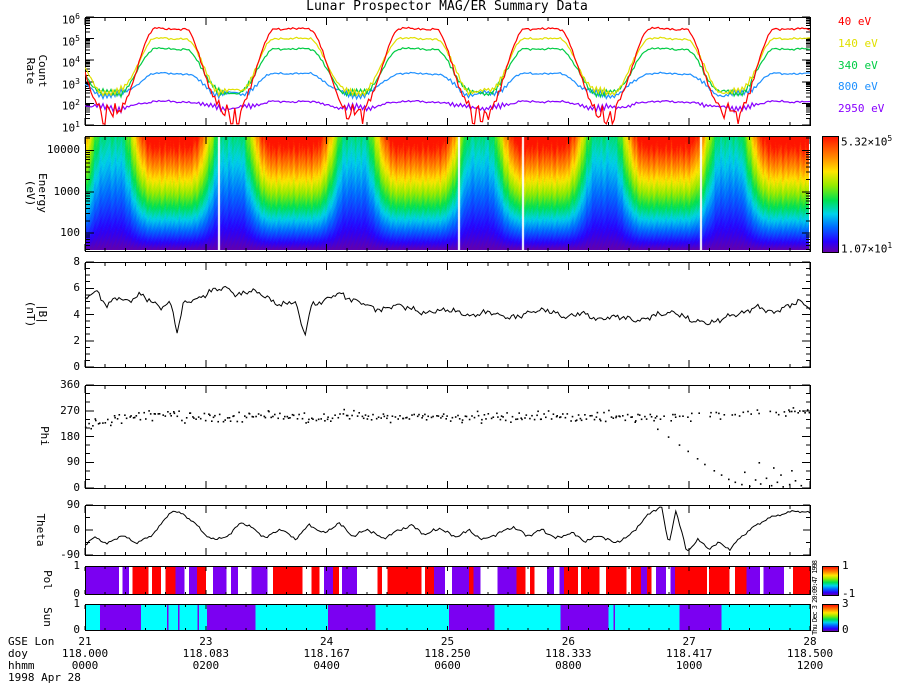 The image size is (900, 700). Describe the element at coordinates (845, 603) in the screenshot. I see `sun-cbar-label-top: 3` at that location.